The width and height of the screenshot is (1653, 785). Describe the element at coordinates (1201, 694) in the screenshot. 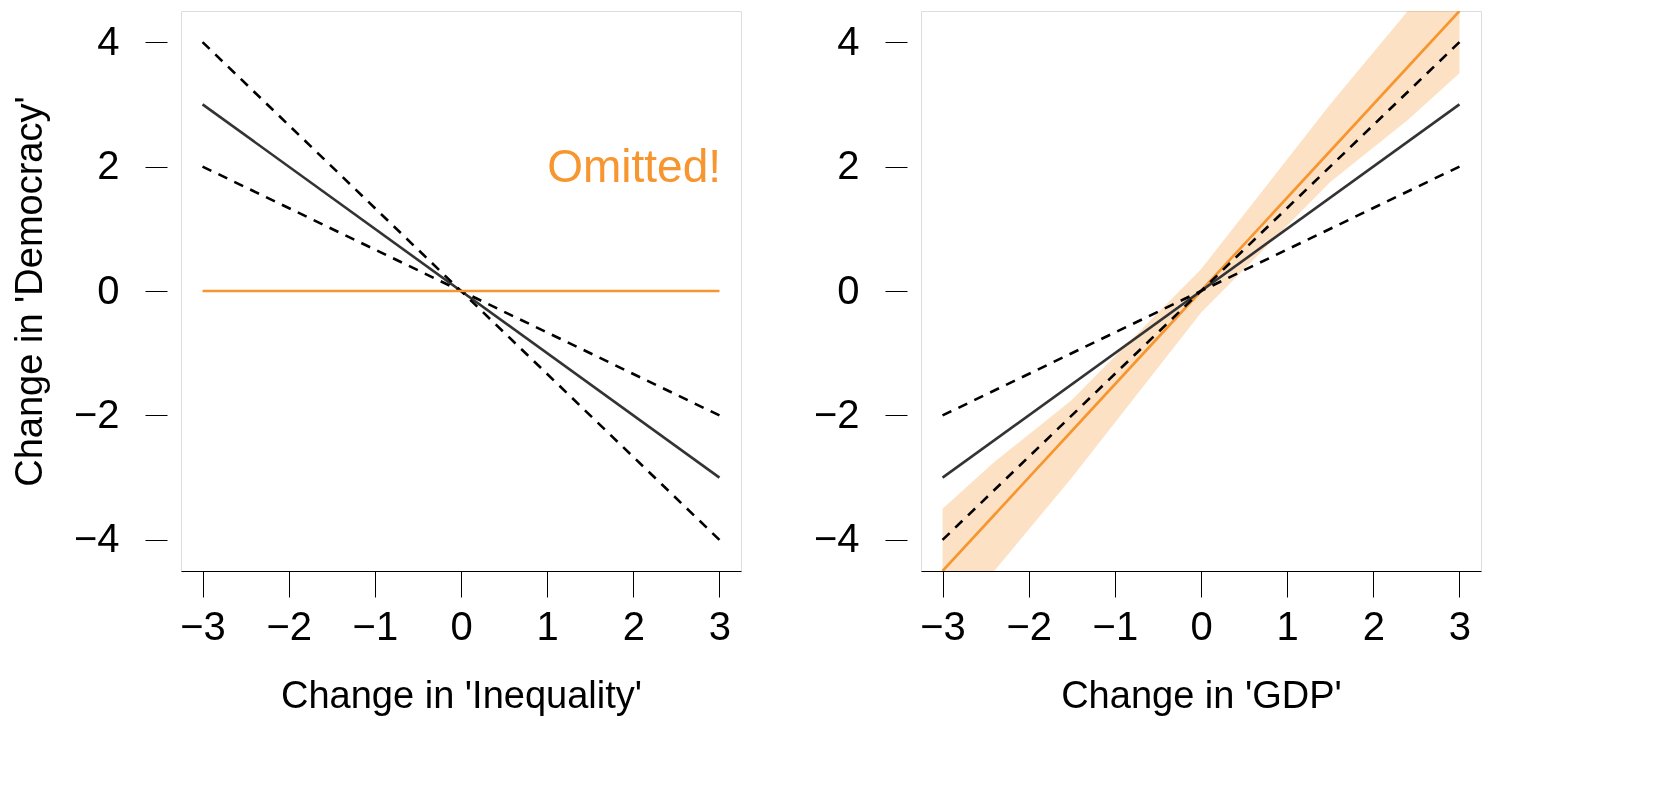

I see `x-axis-title: Change in 'GDP'` at that location.